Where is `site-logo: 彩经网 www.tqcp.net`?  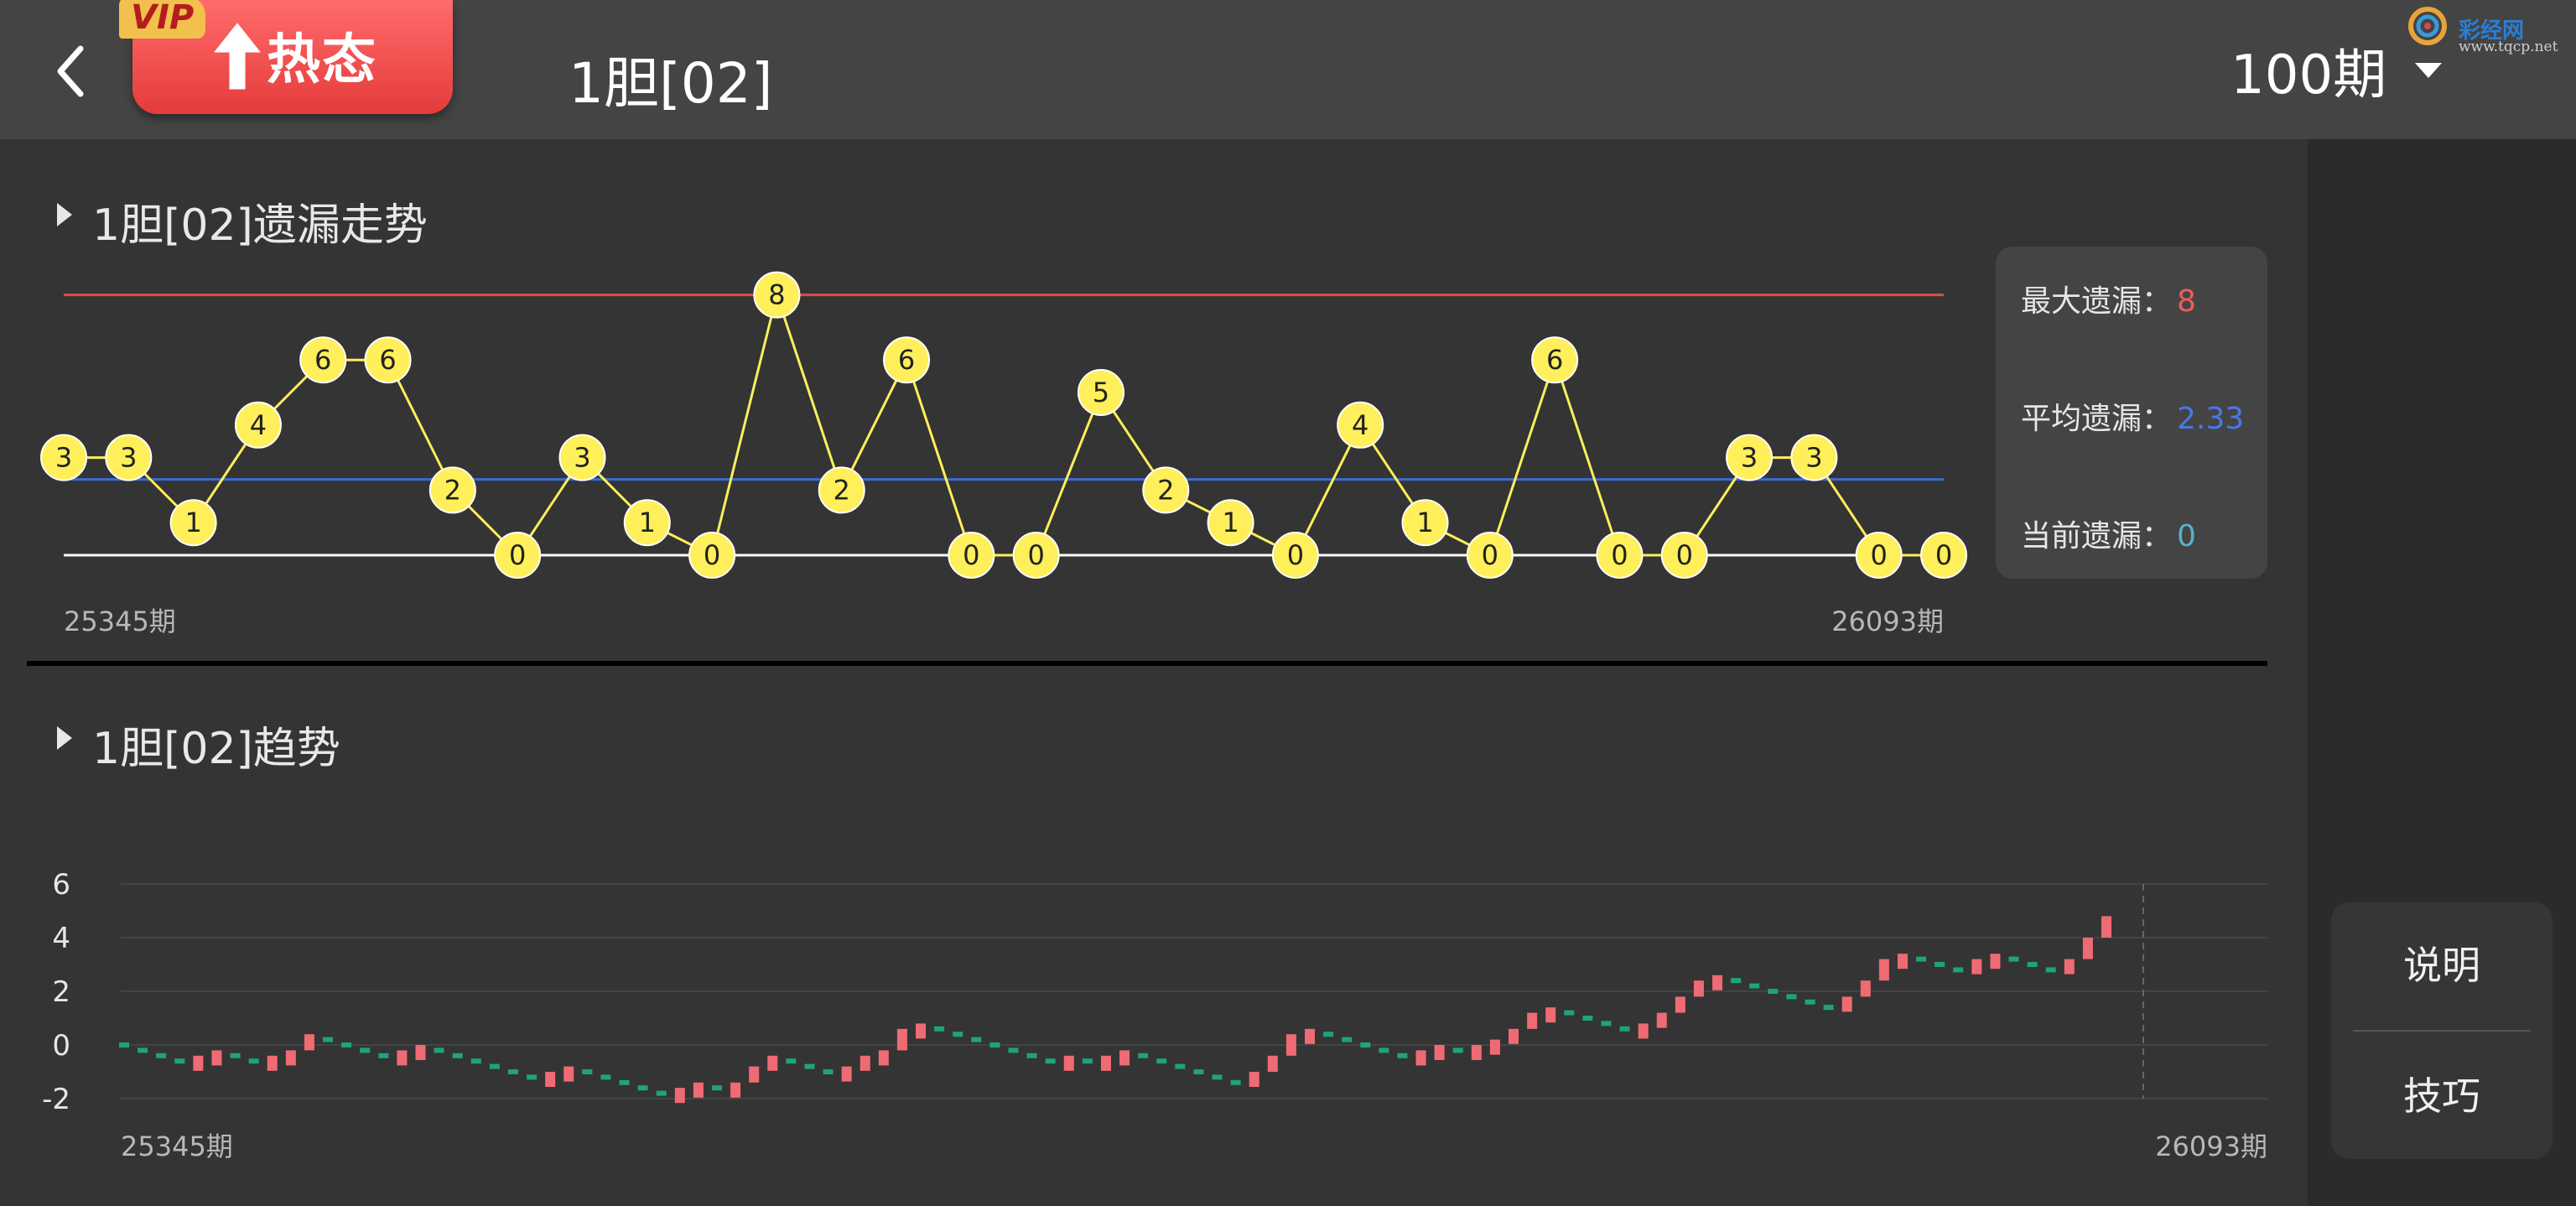
site-logo: 彩经网 www.tqcp.net is located at coordinates (2492, 30).